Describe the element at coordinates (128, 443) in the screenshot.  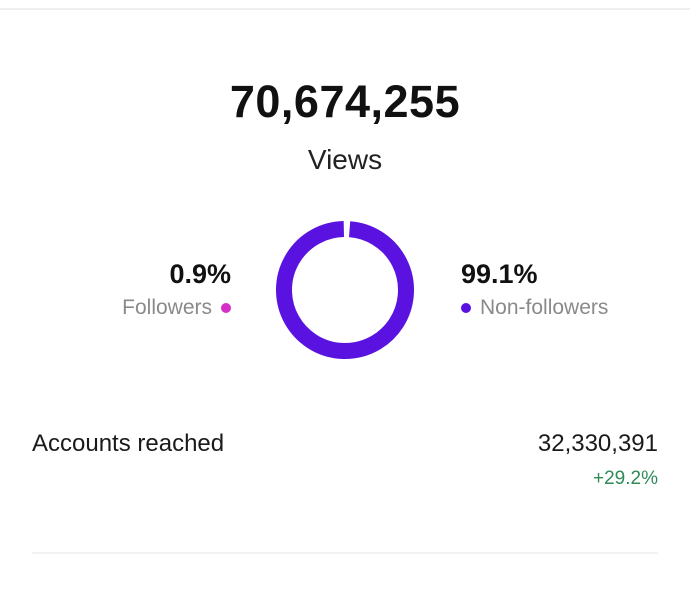
I see `accounts-reached-label: Accounts reached` at that location.